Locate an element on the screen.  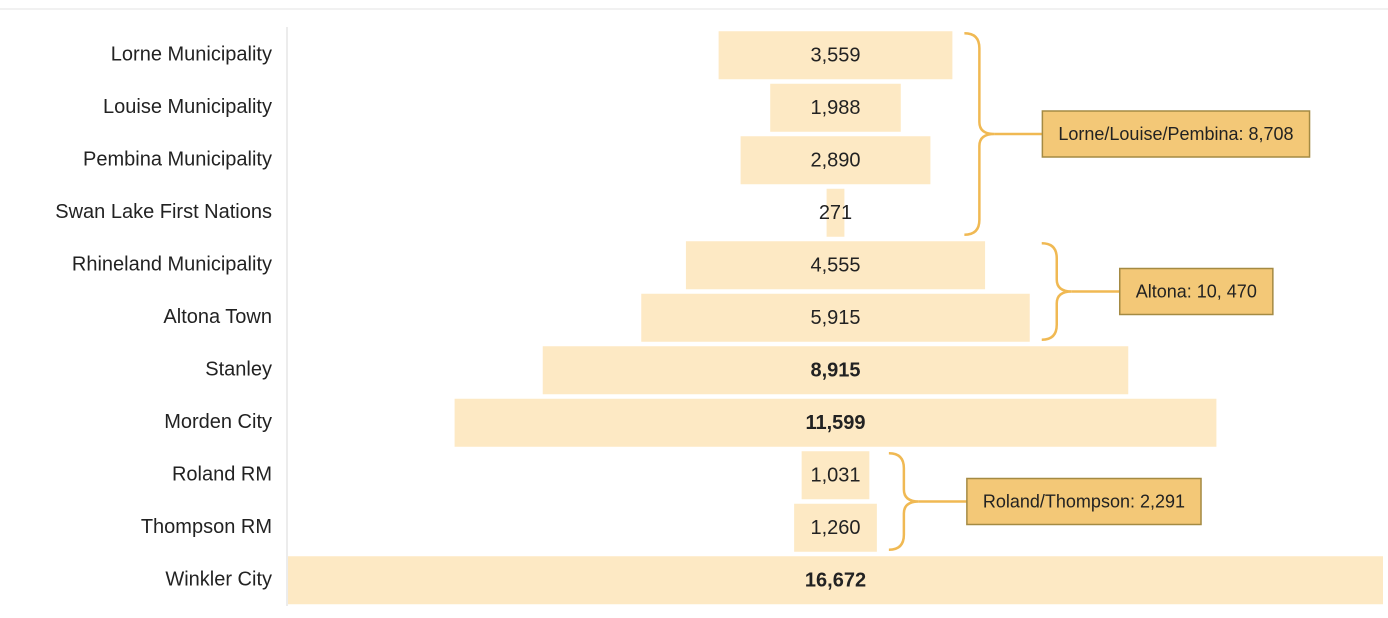
value-label: 5,915 is located at coordinates (835, 318).